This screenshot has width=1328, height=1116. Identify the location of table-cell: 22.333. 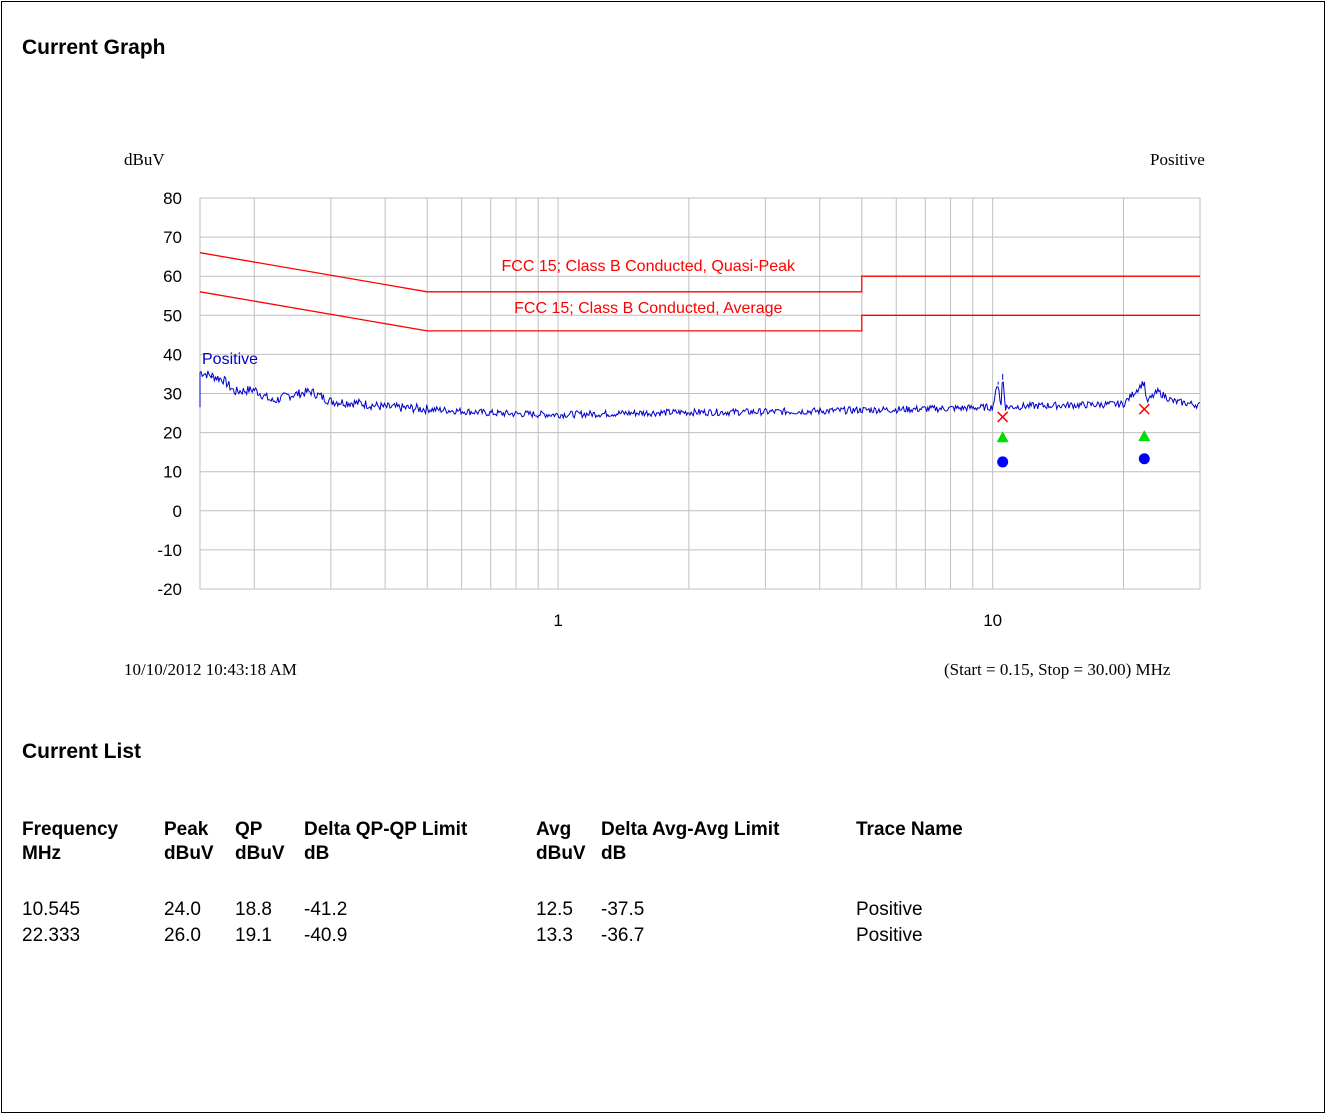
(51, 935).